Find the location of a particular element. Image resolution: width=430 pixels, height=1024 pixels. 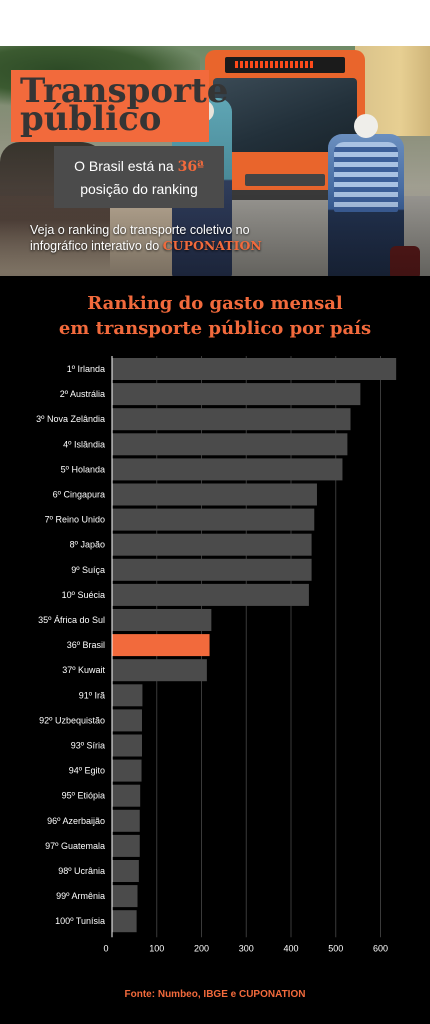

x-tick-label: 400 is located at coordinates (290, 948).